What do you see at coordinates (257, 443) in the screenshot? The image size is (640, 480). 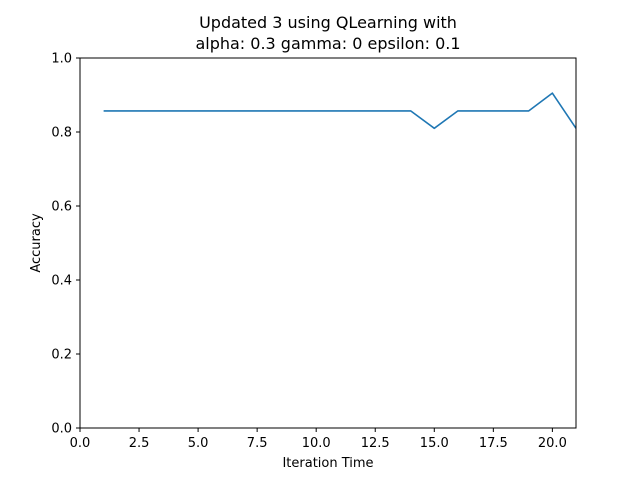 I see `x-tick-label: 7.5` at bounding box center [257, 443].